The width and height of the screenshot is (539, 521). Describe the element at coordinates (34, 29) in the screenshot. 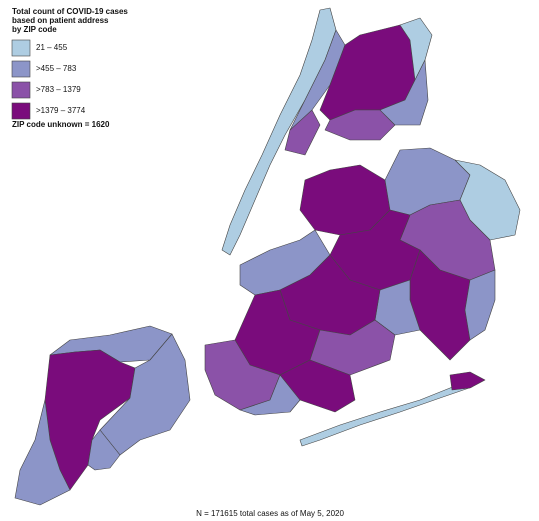

I see `title-line: by ZIP code` at that location.